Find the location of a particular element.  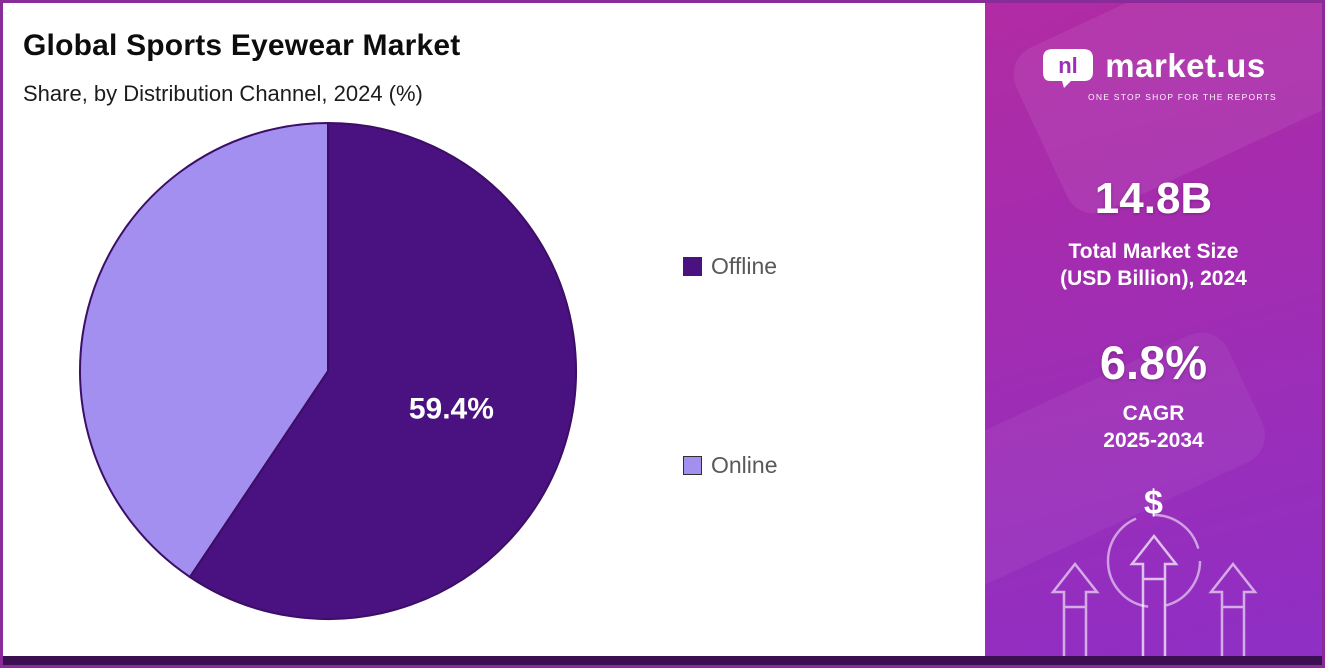

svg-text: nl is located at coordinates (1069, 65).